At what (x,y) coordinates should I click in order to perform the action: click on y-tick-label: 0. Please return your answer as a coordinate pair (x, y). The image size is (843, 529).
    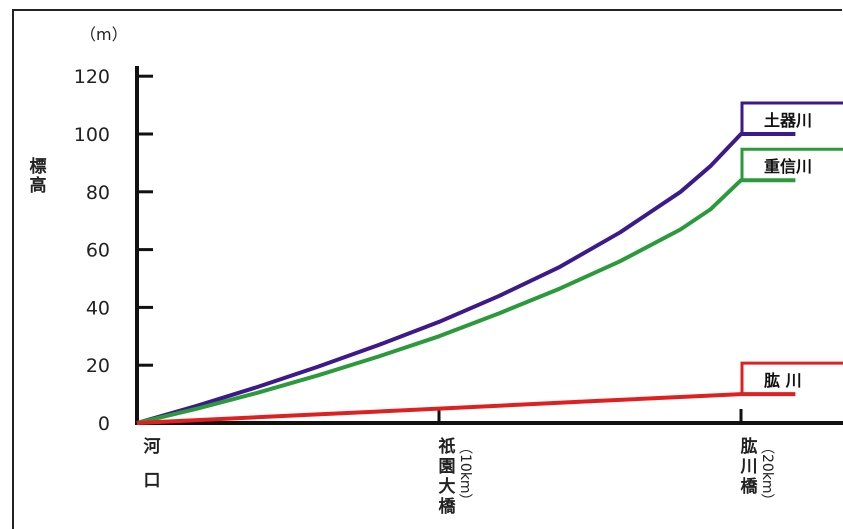
    Looking at the image, I should click on (104, 424).